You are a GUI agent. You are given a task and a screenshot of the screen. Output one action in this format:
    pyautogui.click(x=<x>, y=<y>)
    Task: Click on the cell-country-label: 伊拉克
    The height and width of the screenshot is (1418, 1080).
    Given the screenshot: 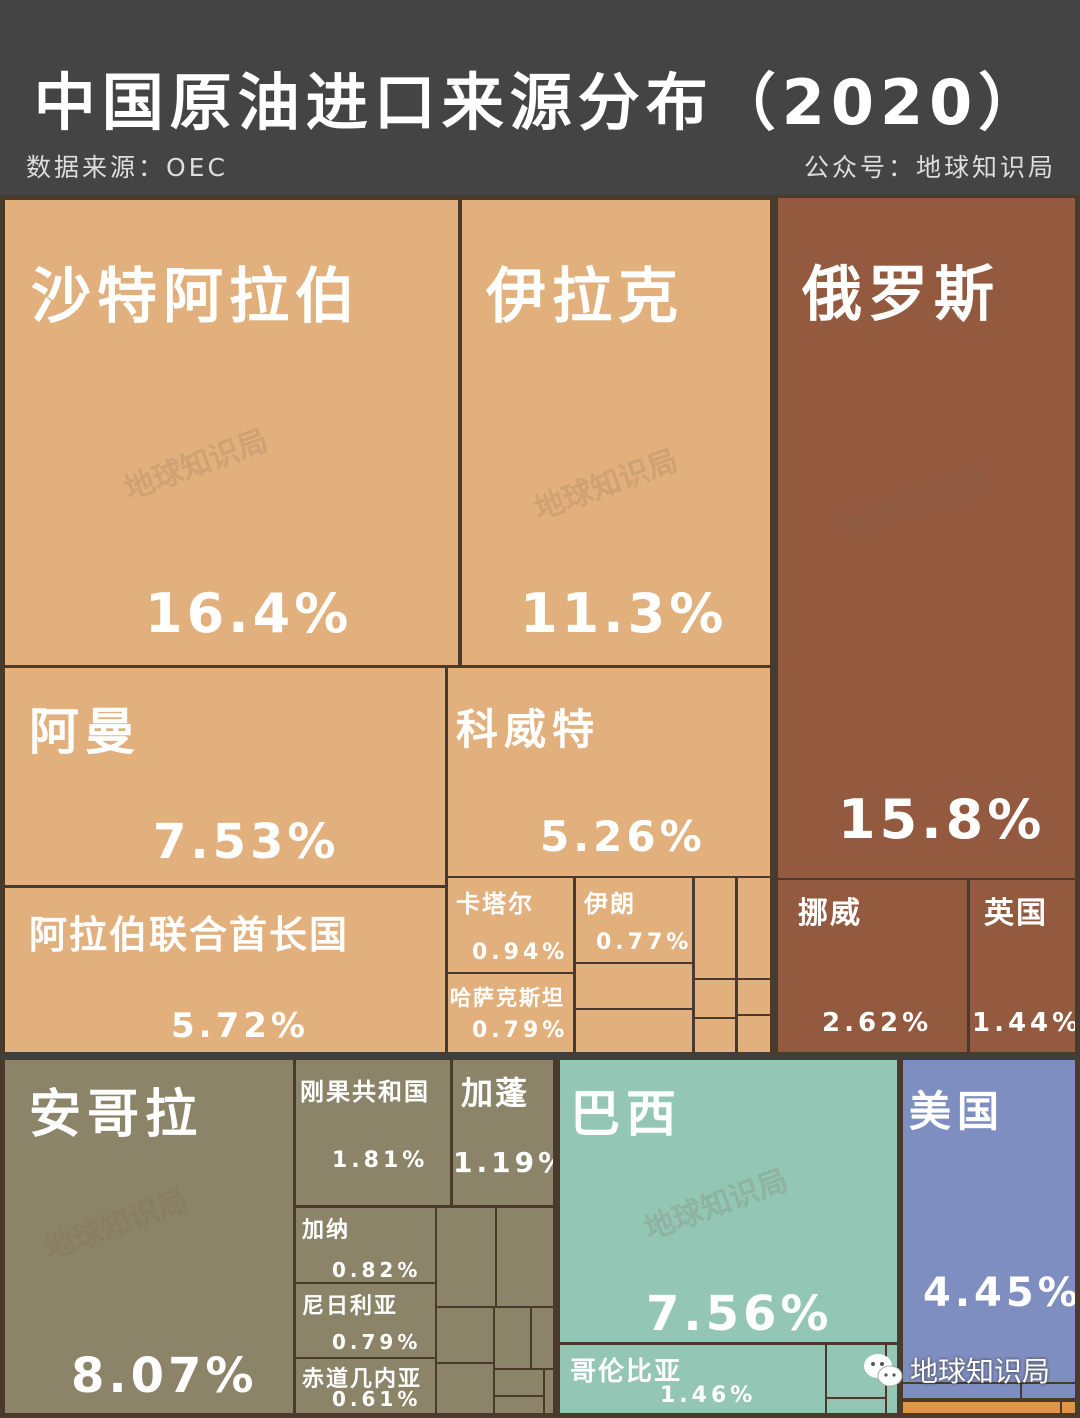 What is the action you would take?
    pyautogui.click(x=585, y=297)
    